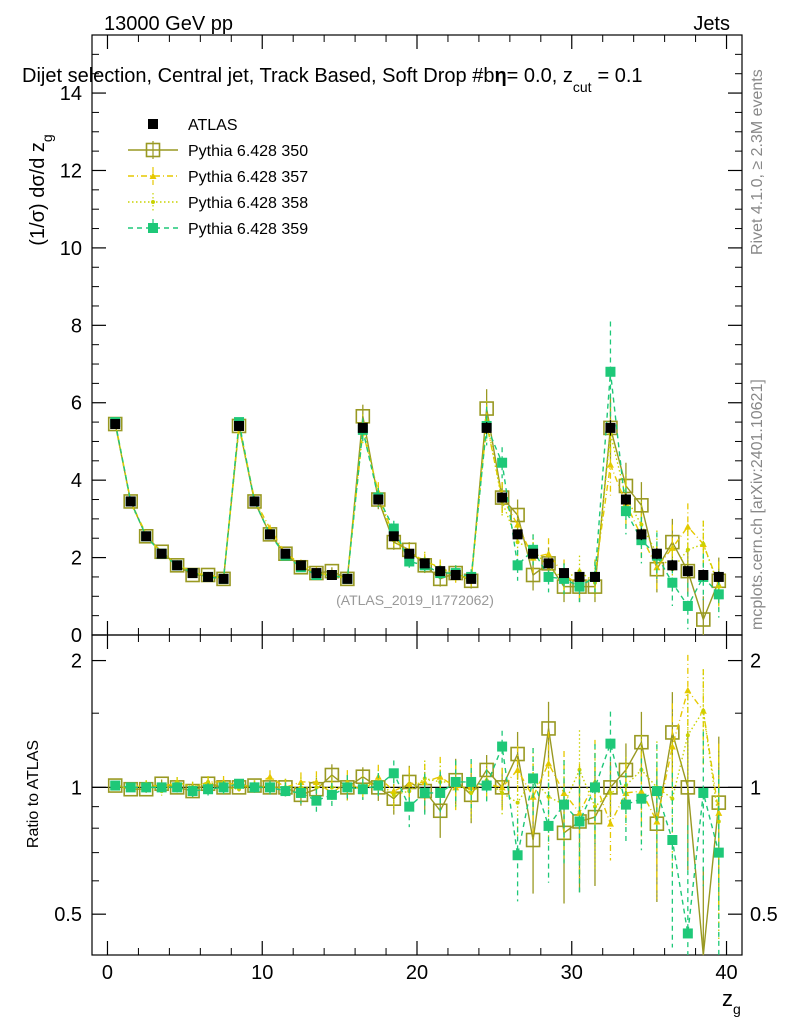 Image resolution: width=786 pixels, height=1024 pixels. Describe the element at coordinates (248, 203) in the screenshot. I see `legend-label: Pythia 6.428 358` at that location.